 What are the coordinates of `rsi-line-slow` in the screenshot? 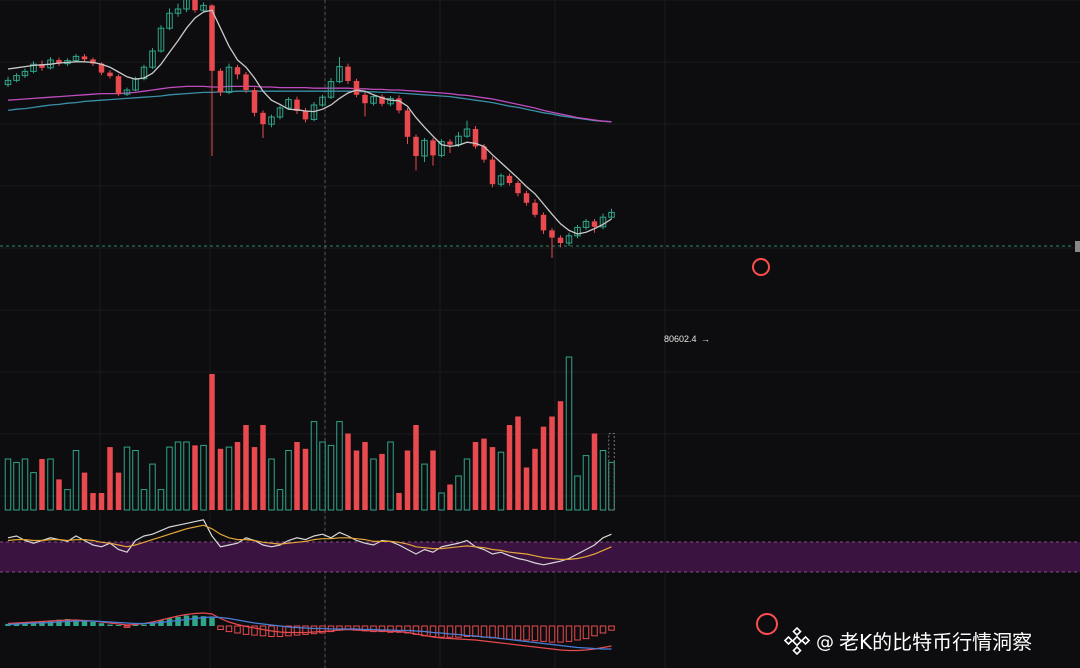 It's located at (309, 542).